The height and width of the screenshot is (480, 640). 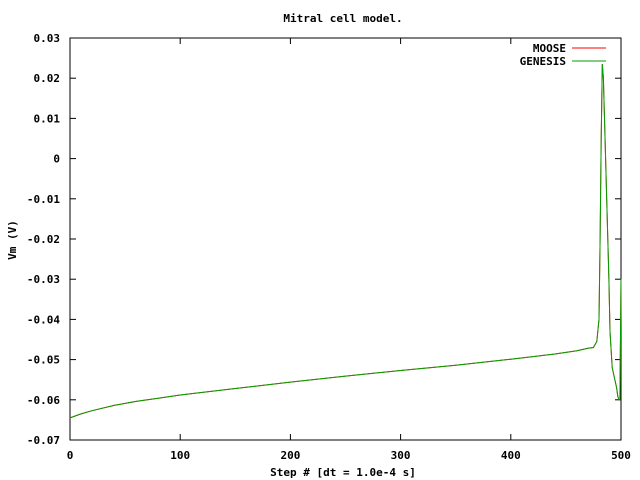 I want to click on y-tick-label: -0.04, so click(x=43, y=319).